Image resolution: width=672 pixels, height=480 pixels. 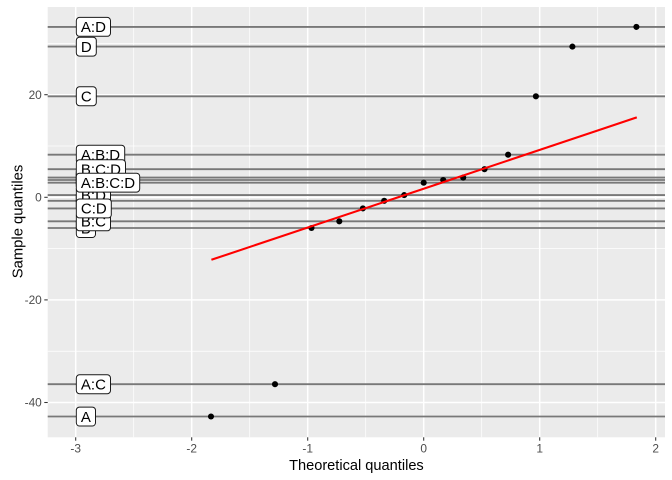 I want to click on svg-text: C, so click(x=86, y=97).